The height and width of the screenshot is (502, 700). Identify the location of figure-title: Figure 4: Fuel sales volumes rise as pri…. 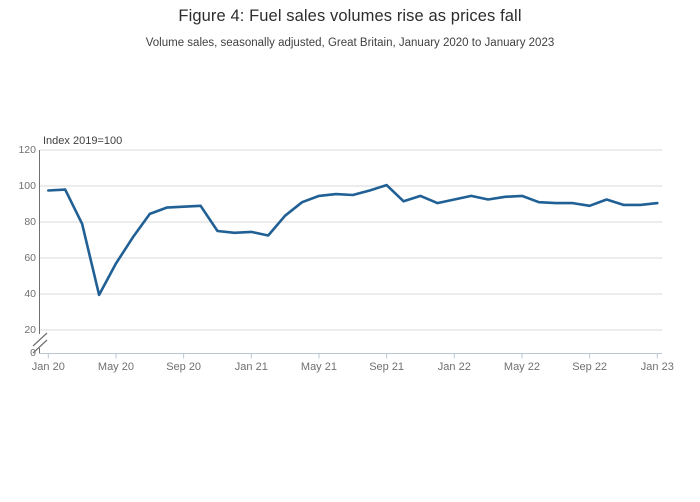
(350, 16).